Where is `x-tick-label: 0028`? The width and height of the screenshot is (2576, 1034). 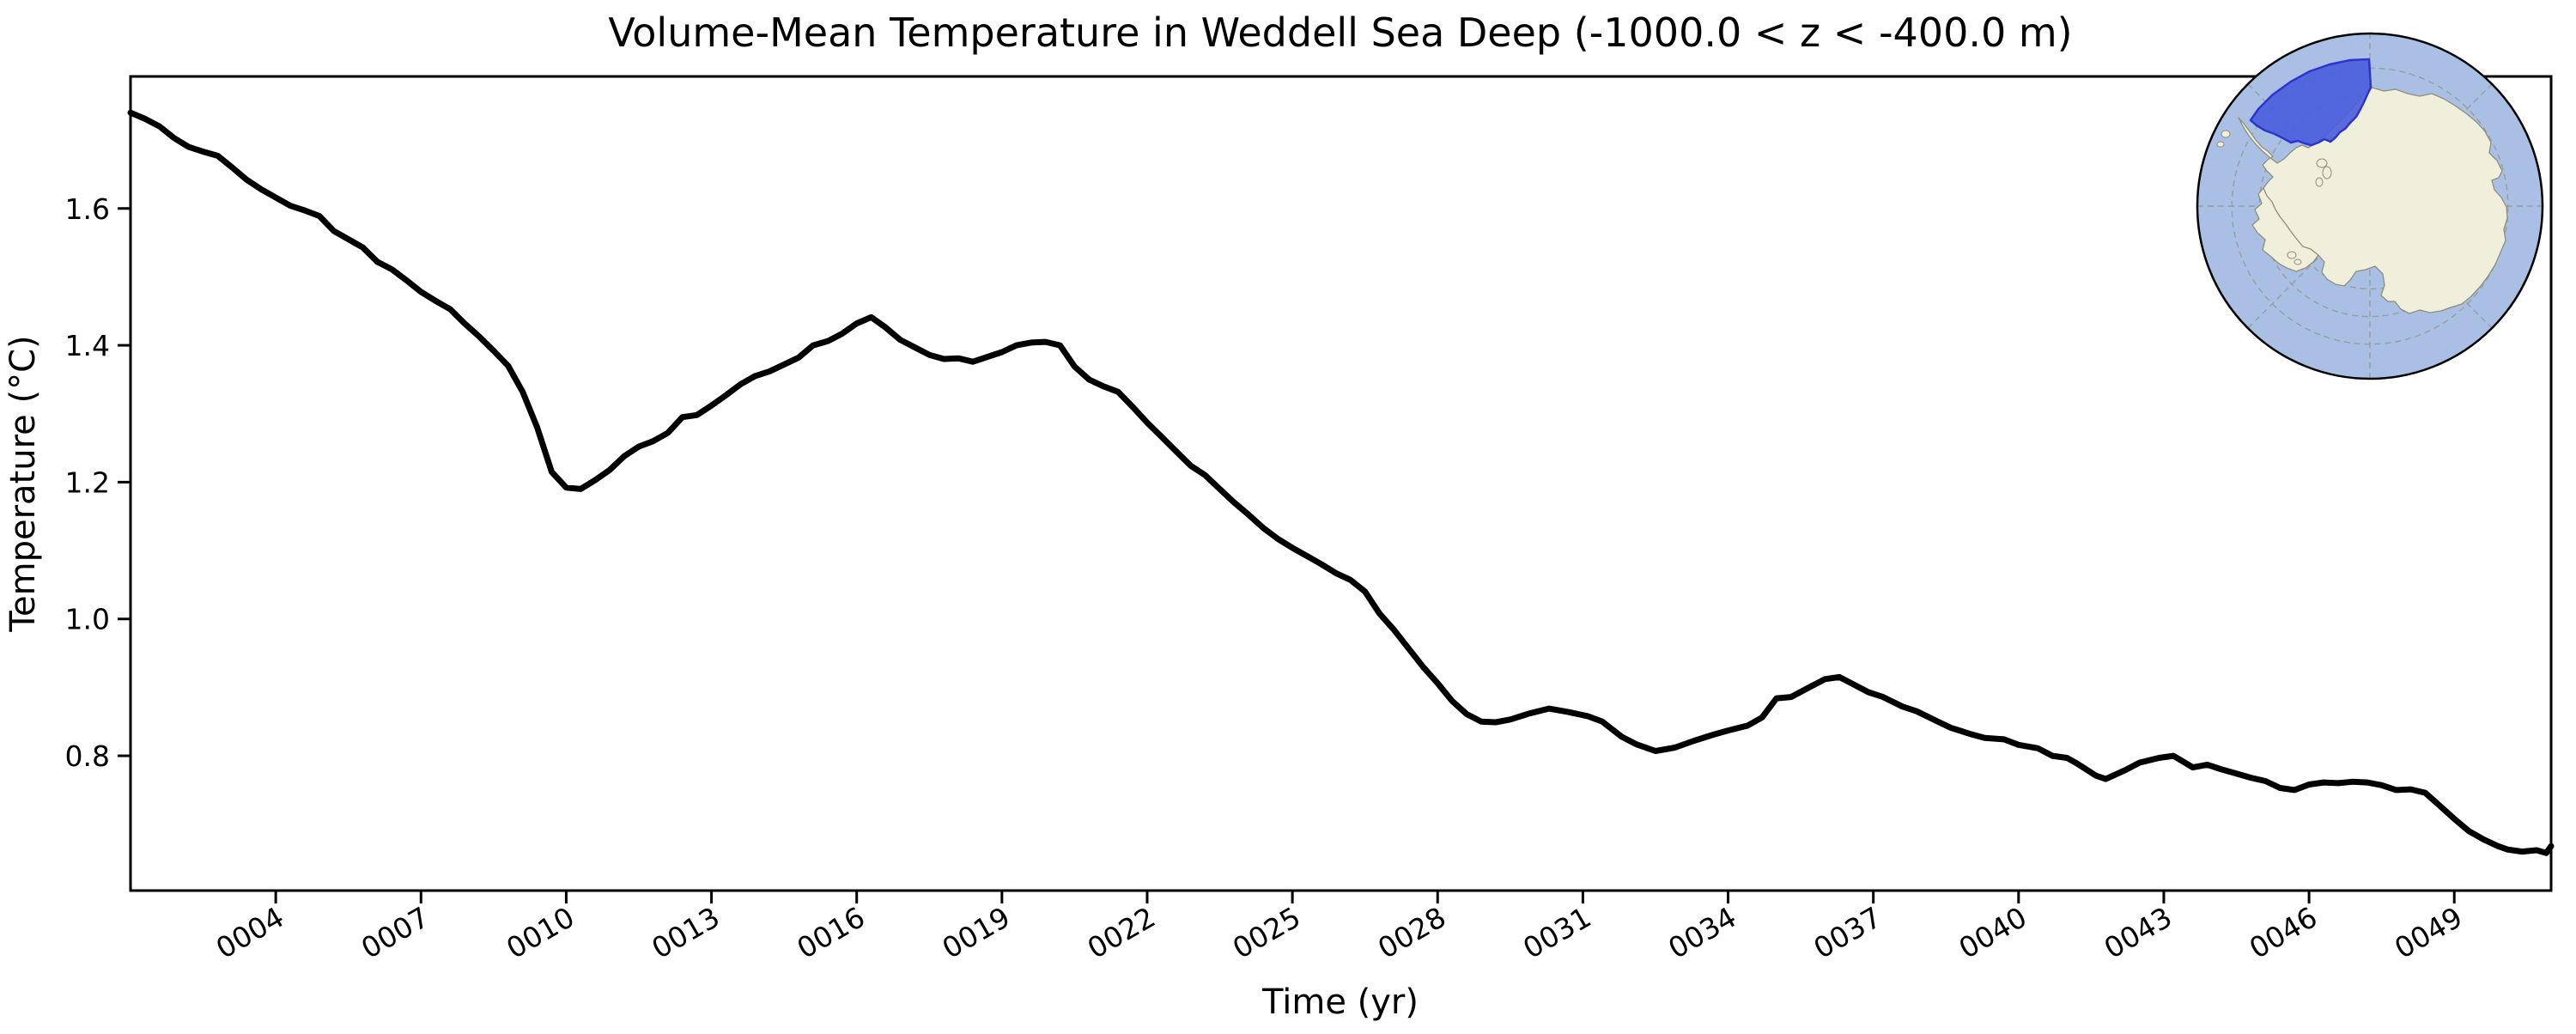 x-tick-label: 0028 is located at coordinates (1411, 932).